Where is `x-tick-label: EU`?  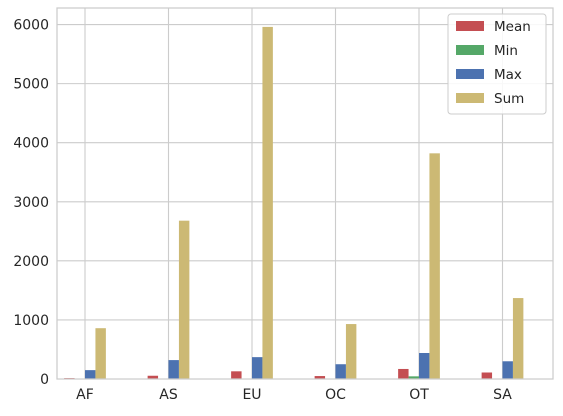
x-tick-label: EU is located at coordinates (251, 395).